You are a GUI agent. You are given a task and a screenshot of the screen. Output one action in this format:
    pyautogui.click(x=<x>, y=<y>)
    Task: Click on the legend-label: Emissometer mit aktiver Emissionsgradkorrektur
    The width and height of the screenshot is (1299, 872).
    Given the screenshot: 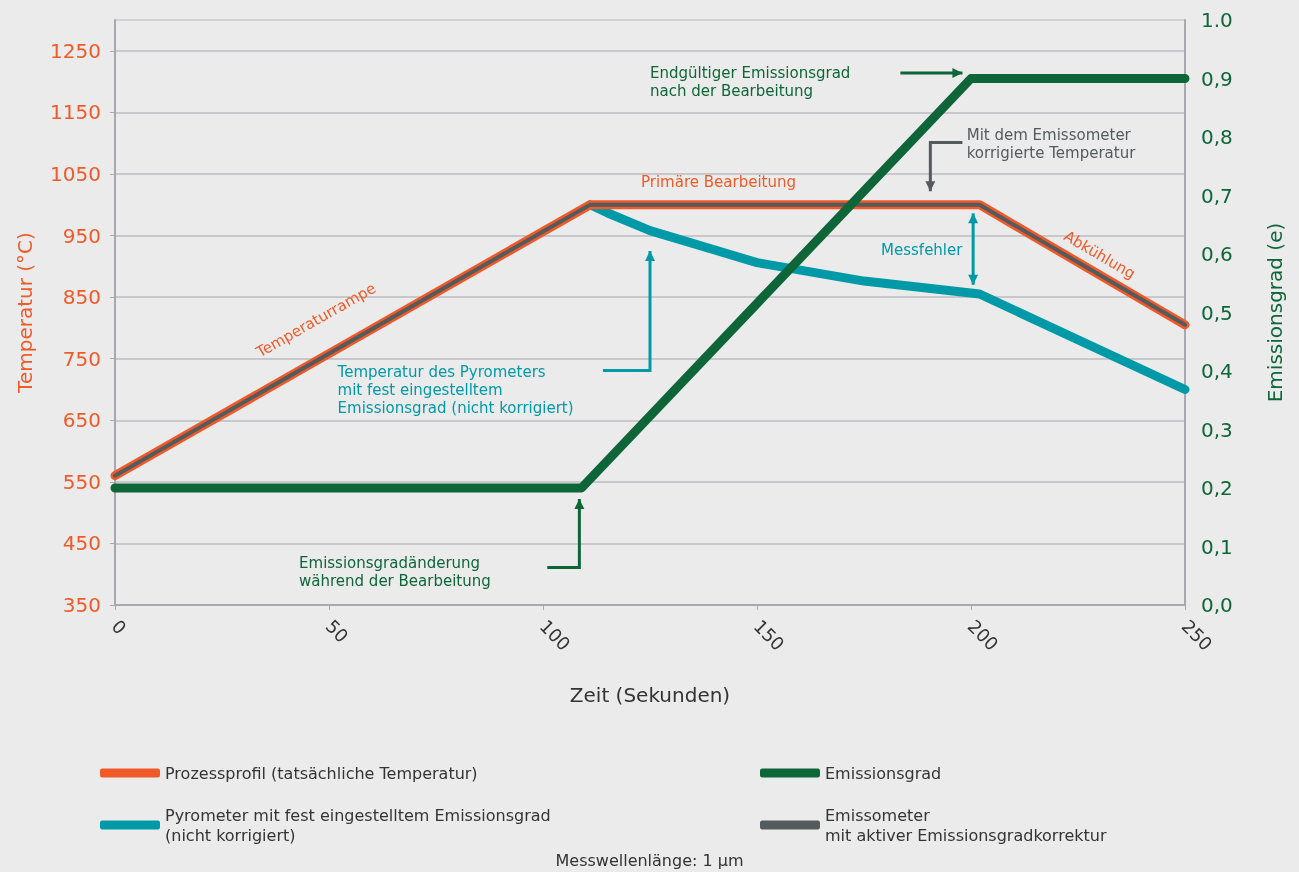 What is the action you would take?
    pyautogui.click(x=966, y=825)
    